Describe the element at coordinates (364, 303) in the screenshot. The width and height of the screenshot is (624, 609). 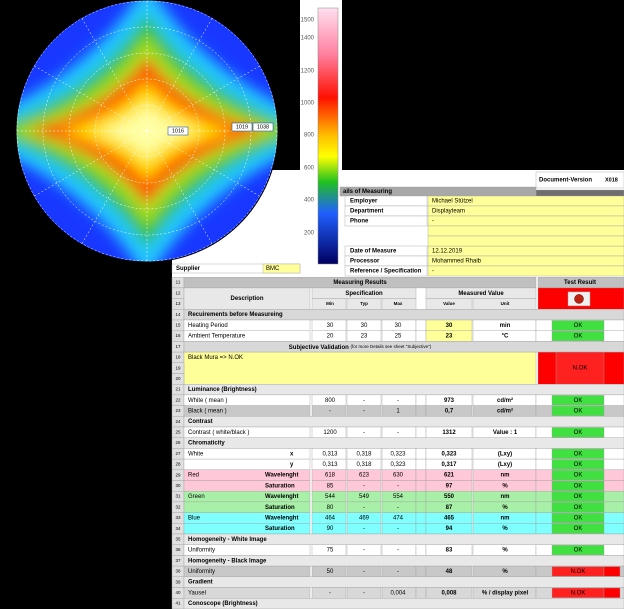
I see `cell-text: Typ` at that location.